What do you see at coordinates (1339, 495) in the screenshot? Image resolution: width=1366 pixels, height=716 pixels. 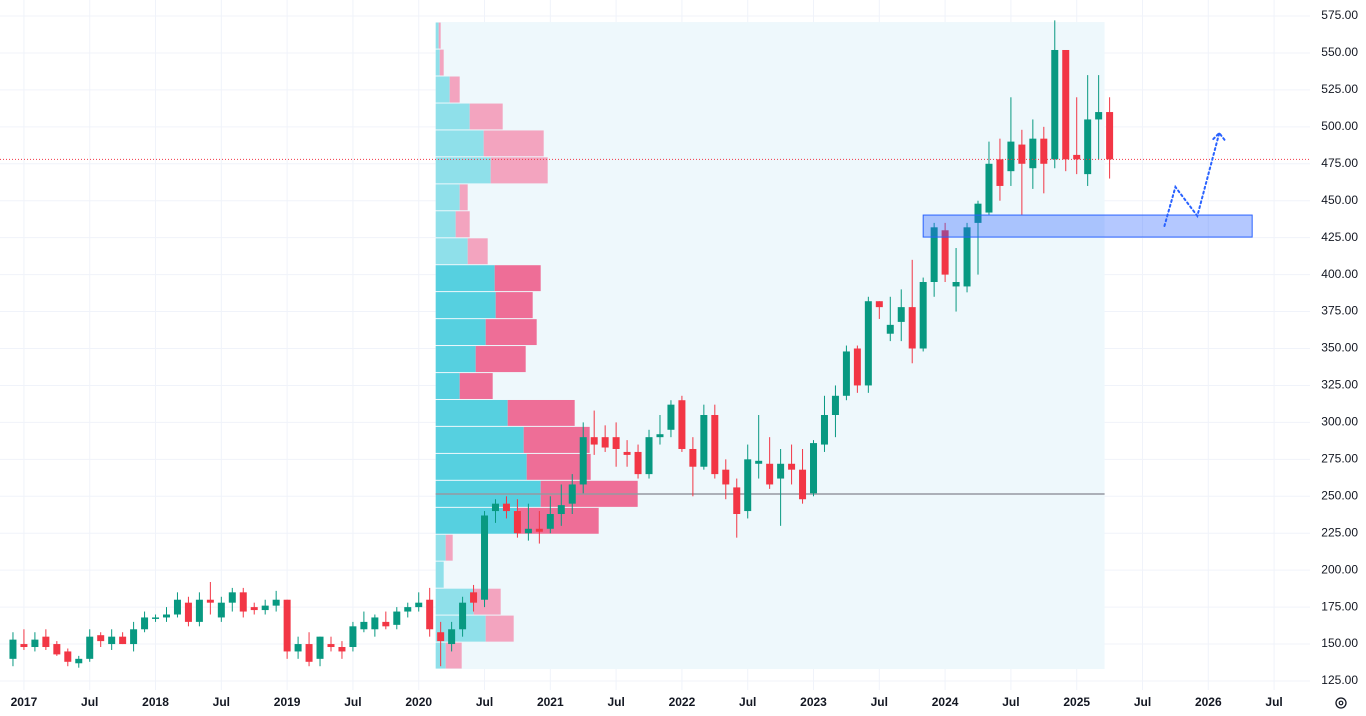 I see `y-tick-label: 250.00` at bounding box center [1339, 495].